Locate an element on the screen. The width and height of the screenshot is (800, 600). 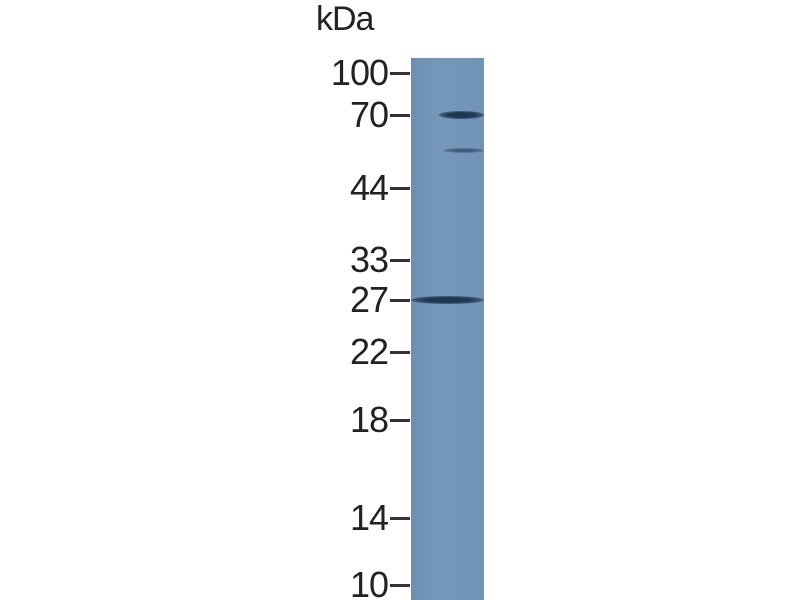
marker-label: 100 is located at coordinates (359, 72).